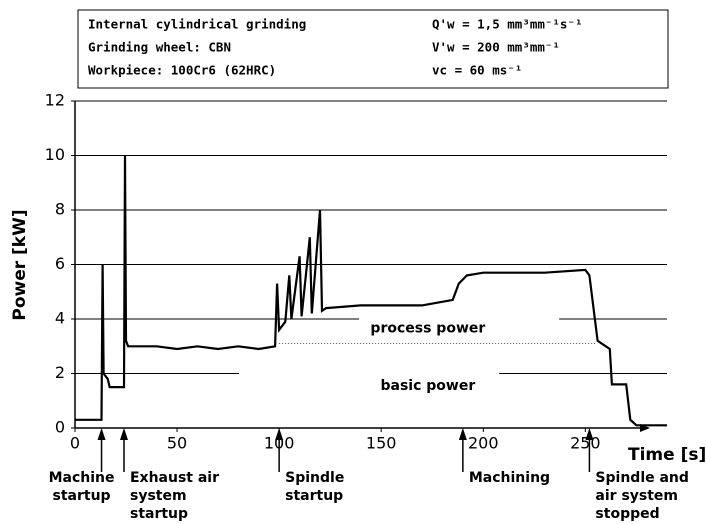 The width and height of the screenshot is (706, 524). I want to click on info-text: Q'w = 1,5 mm³mm⁻¹s⁻¹, so click(507, 24).